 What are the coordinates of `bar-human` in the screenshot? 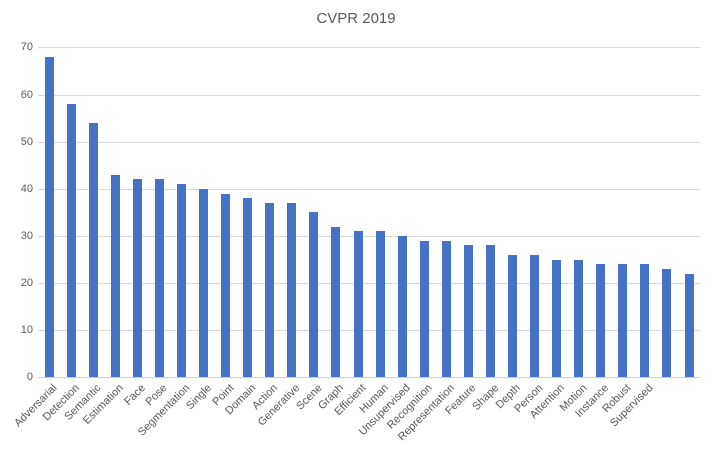 It's located at (380, 304).